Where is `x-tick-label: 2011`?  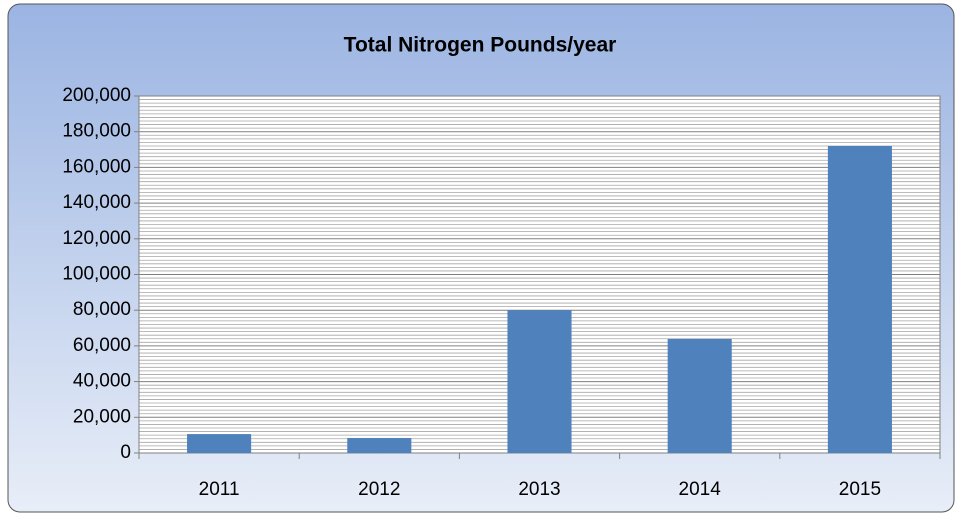
x-tick-label: 2011 is located at coordinates (219, 489).